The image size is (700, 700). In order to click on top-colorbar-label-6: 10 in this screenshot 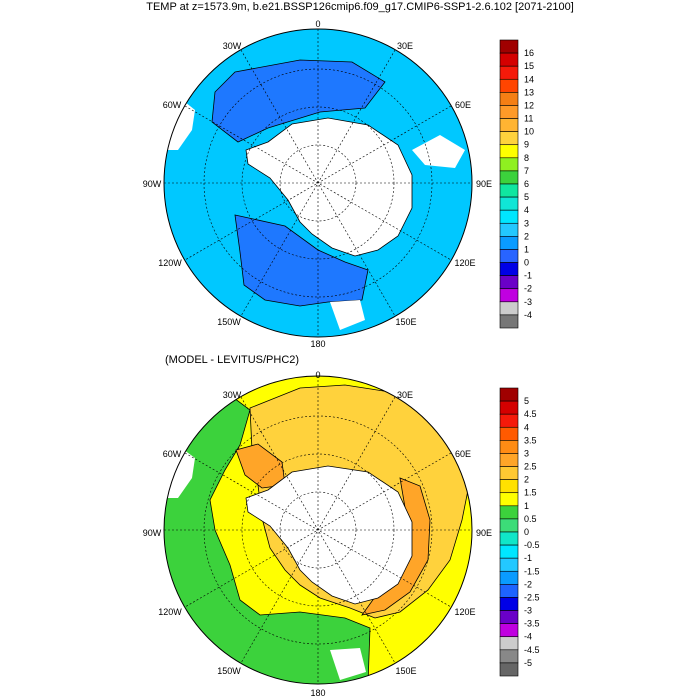, I will do `click(529, 132)`.